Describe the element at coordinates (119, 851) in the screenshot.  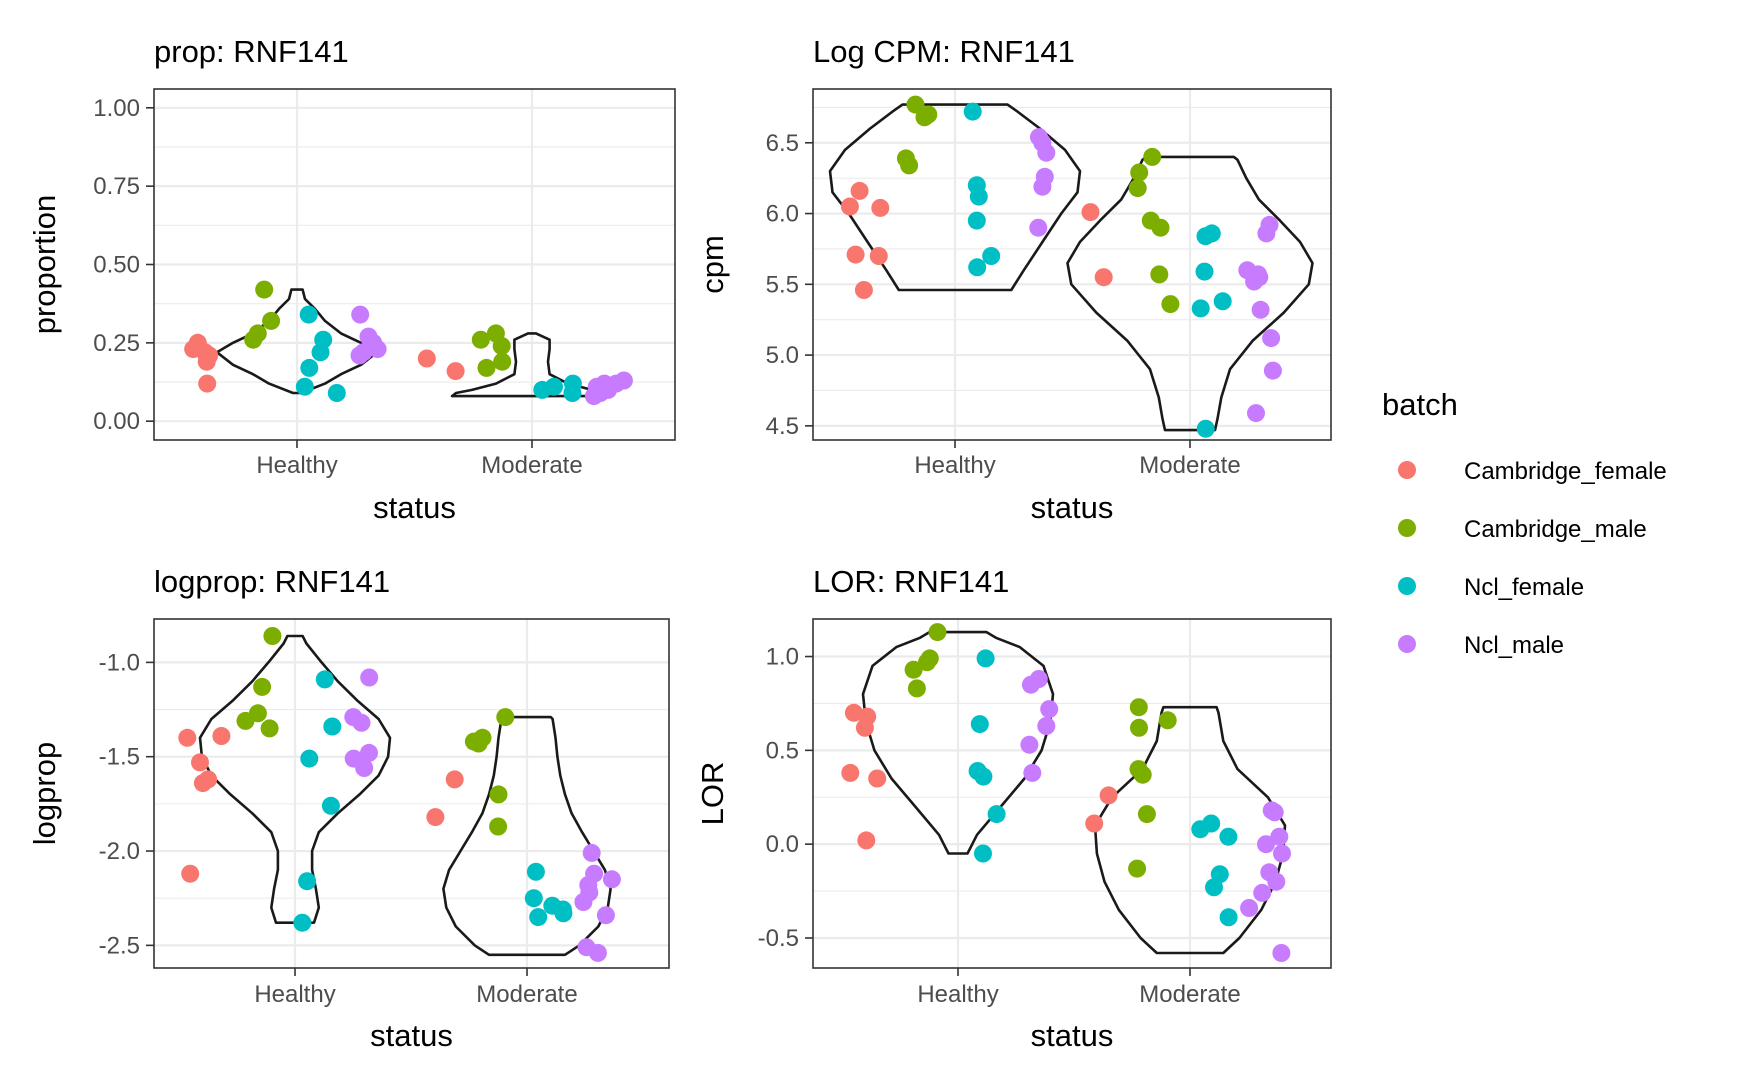
I see `y-tick-label: -2.0` at that location.